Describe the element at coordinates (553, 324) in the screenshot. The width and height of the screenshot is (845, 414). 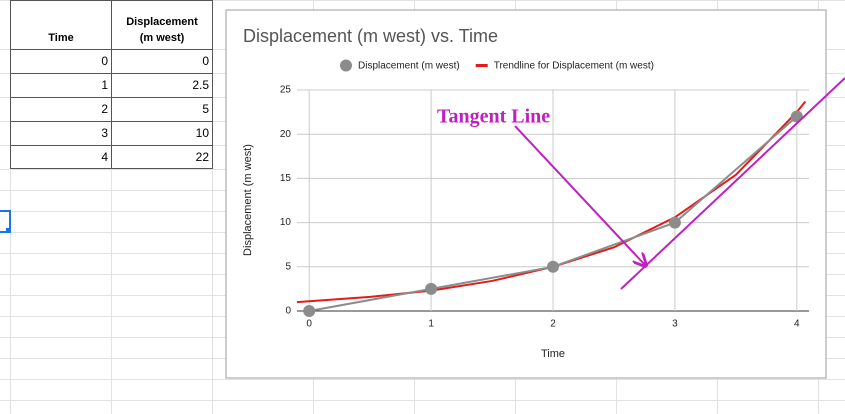
I see `x-tick-label: 2` at that location.